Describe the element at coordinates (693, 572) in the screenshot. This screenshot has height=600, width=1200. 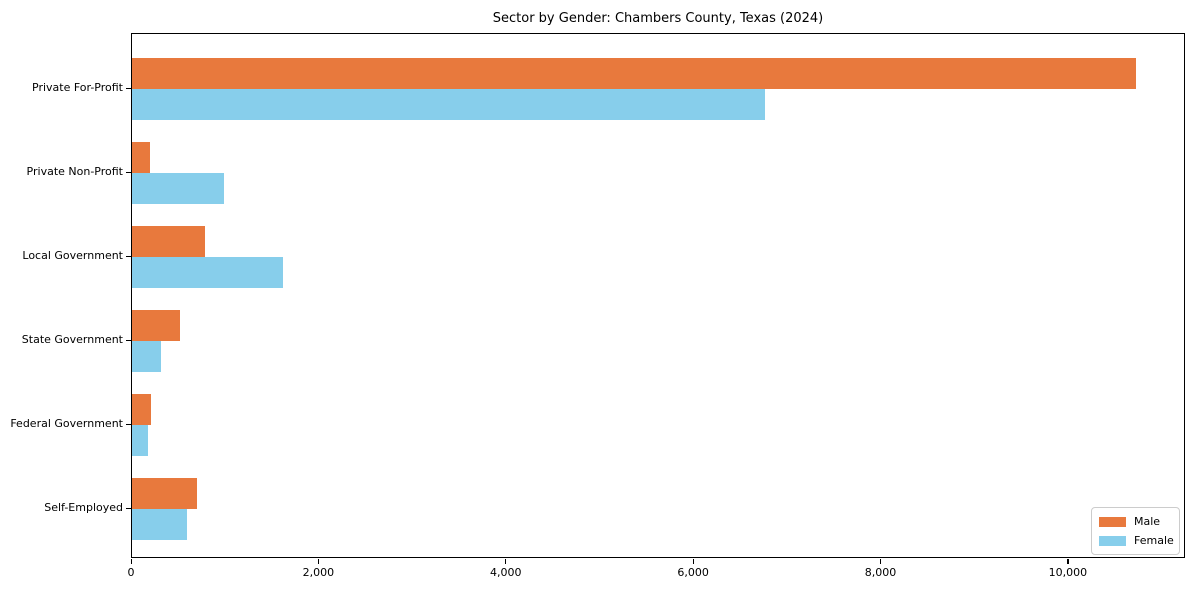
I see `xtick-label-3: 6,000` at that location.